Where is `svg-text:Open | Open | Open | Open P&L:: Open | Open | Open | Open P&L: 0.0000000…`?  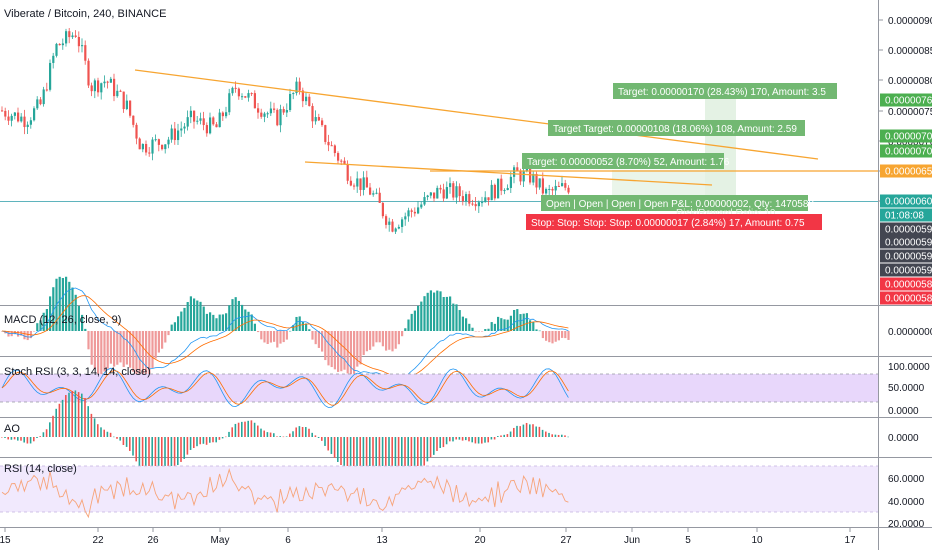 svg-text:Open | Open | Open | Open P&L:: Open | Open | Open | Open P&L: 0.0000000… is located at coordinates (680, 204).